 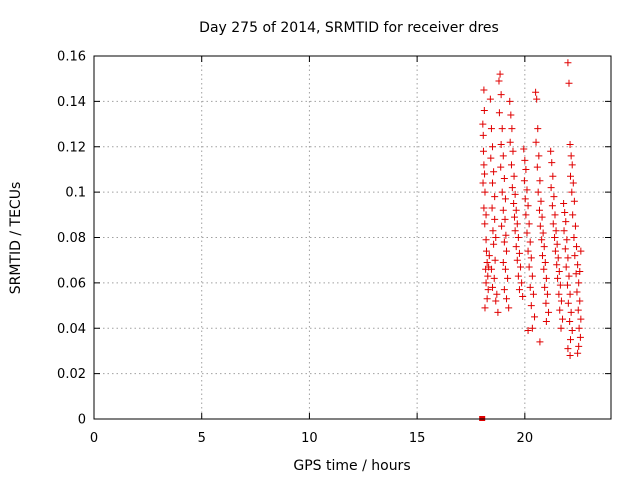 I want to click on y-axis-title: SRMTID / TECUs, so click(x=16, y=238).